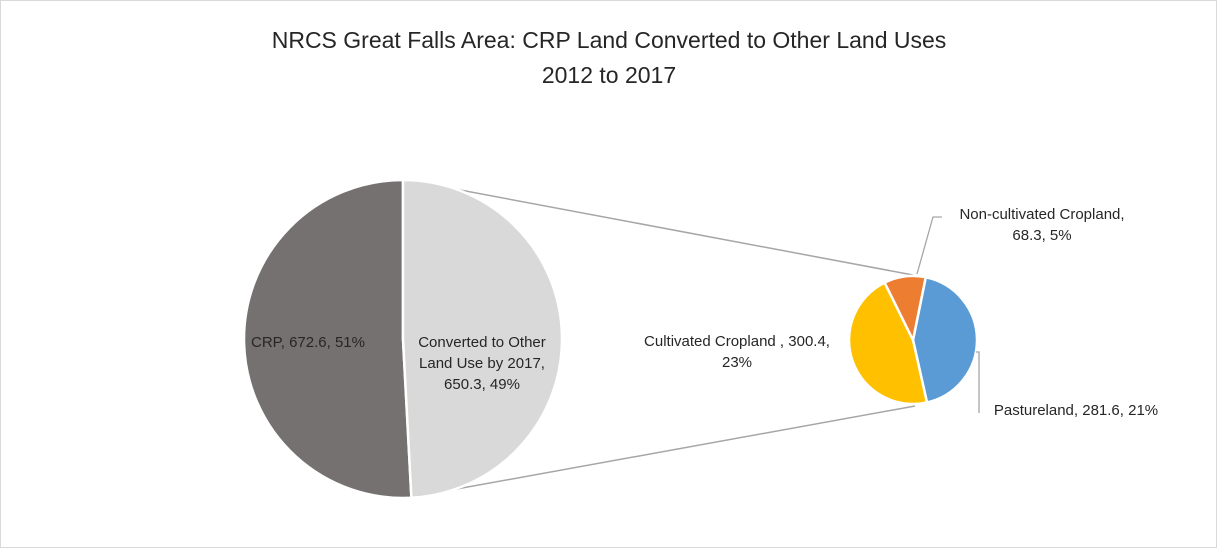 The height and width of the screenshot is (548, 1217). I want to click on slice-crp, so click(327, 339).